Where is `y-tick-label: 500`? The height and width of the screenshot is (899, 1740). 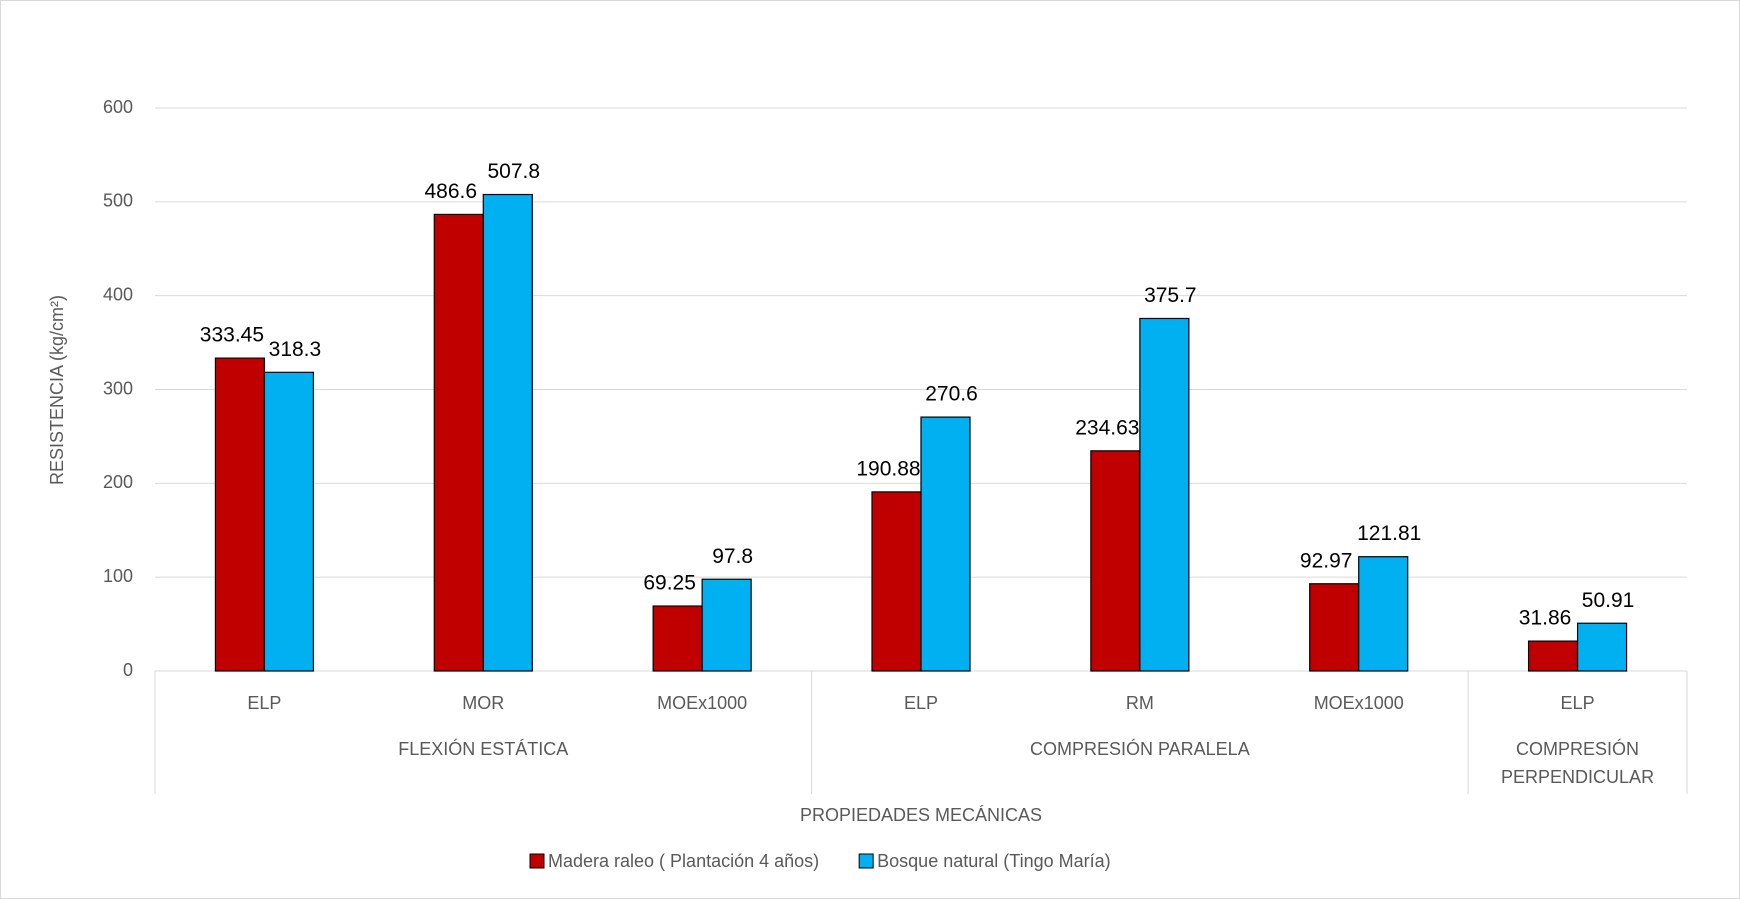 y-tick-label: 500 is located at coordinates (118, 201).